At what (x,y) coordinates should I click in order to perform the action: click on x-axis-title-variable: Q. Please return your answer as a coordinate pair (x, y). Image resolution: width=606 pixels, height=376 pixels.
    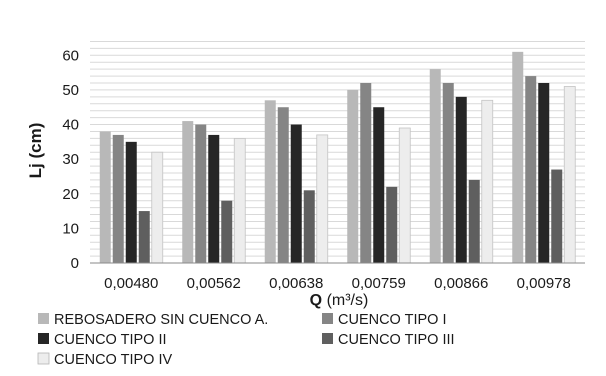
    Looking at the image, I should click on (316, 300).